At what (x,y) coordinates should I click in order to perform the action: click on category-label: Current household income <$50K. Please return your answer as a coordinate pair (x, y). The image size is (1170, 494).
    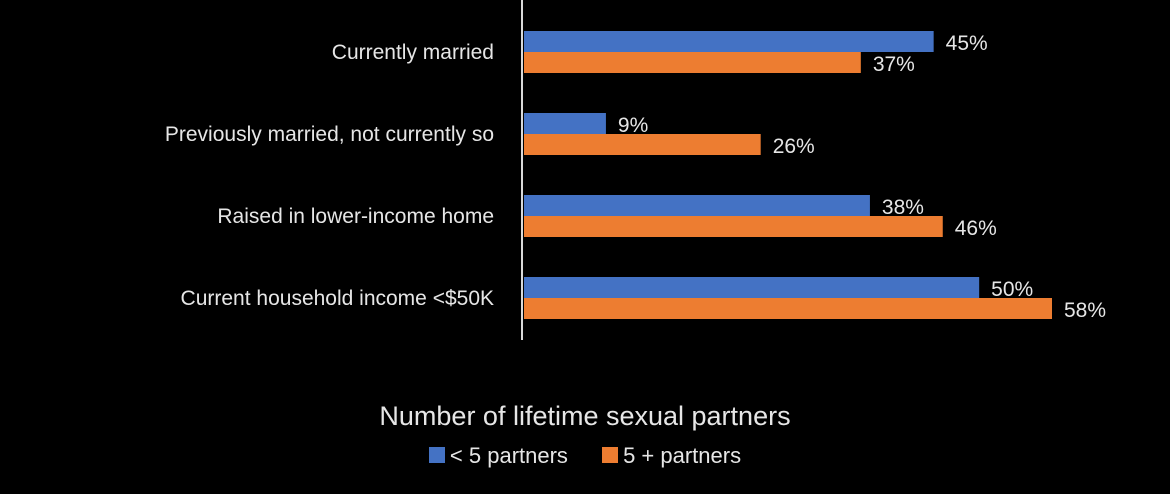
    Looking at the image, I should click on (337, 298).